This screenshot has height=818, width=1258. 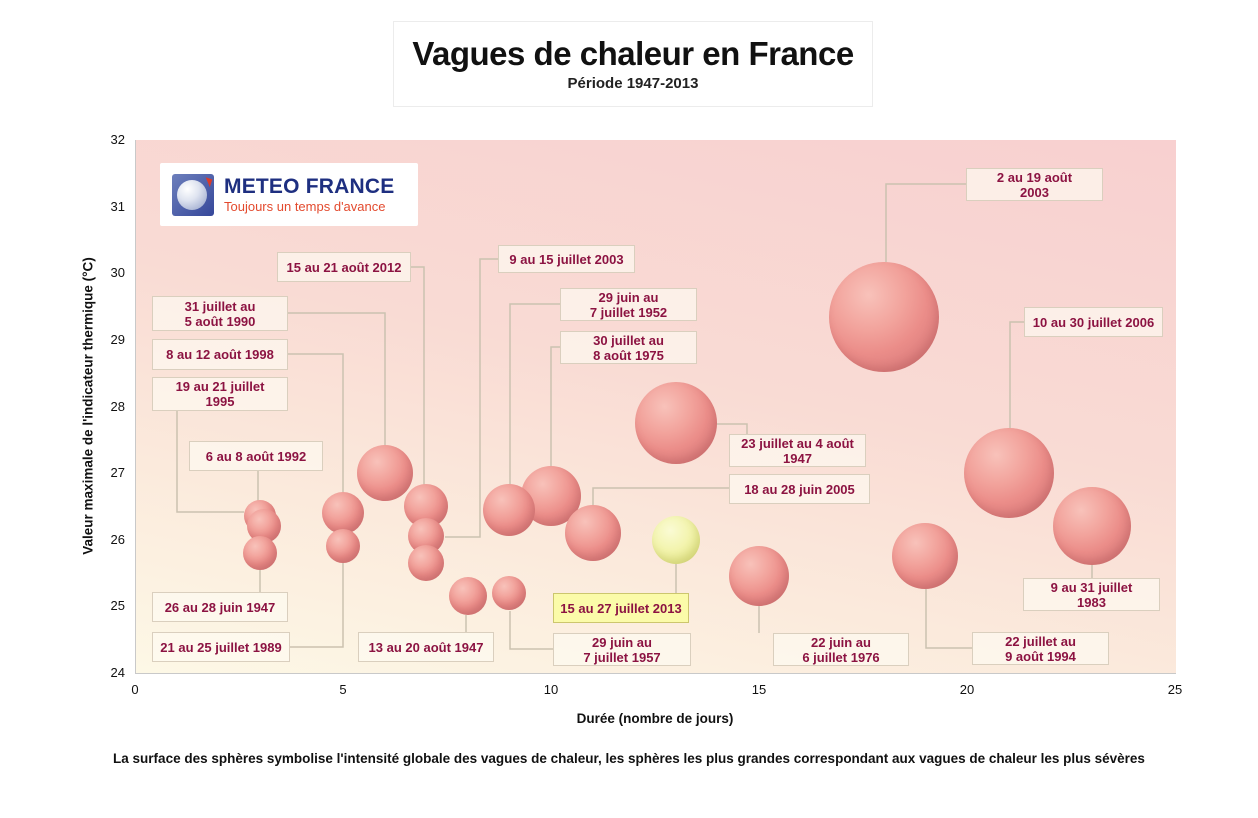 What do you see at coordinates (592, 533) in the screenshot?
I see `bubble-18-au-28-juin-2005` at bounding box center [592, 533].